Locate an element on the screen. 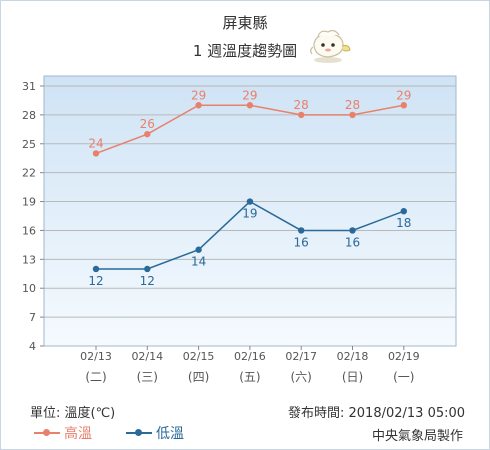  y-axis-tick-labels: 4 7 10 13 16 19 22 25 28 31 is located at coordinates (33, 216).